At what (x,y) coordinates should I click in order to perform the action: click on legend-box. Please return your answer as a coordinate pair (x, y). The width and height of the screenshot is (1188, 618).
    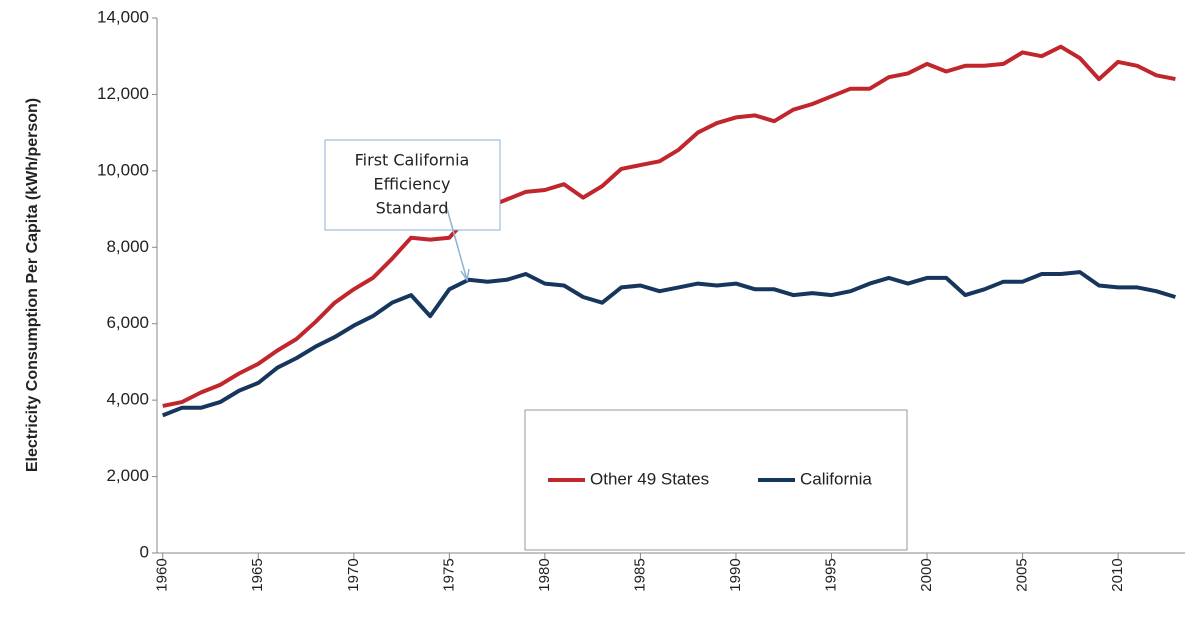
    Looking at the image, I should click on (716, 480).